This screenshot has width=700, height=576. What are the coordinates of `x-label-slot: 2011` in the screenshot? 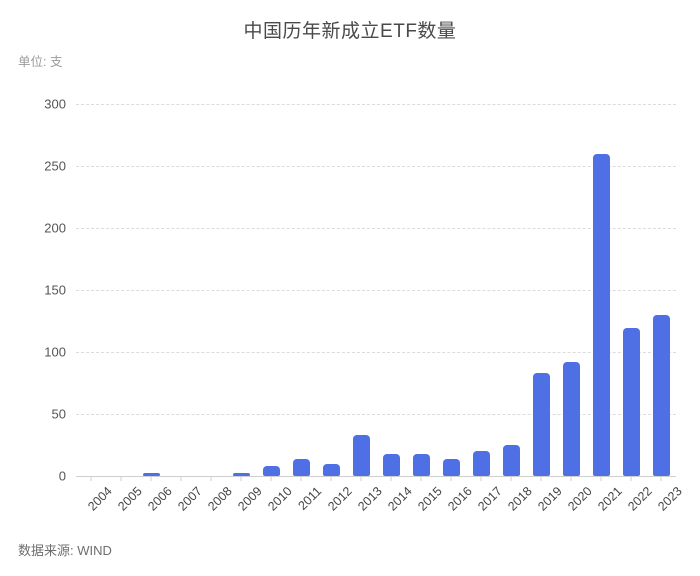 It's located at (305, 512).